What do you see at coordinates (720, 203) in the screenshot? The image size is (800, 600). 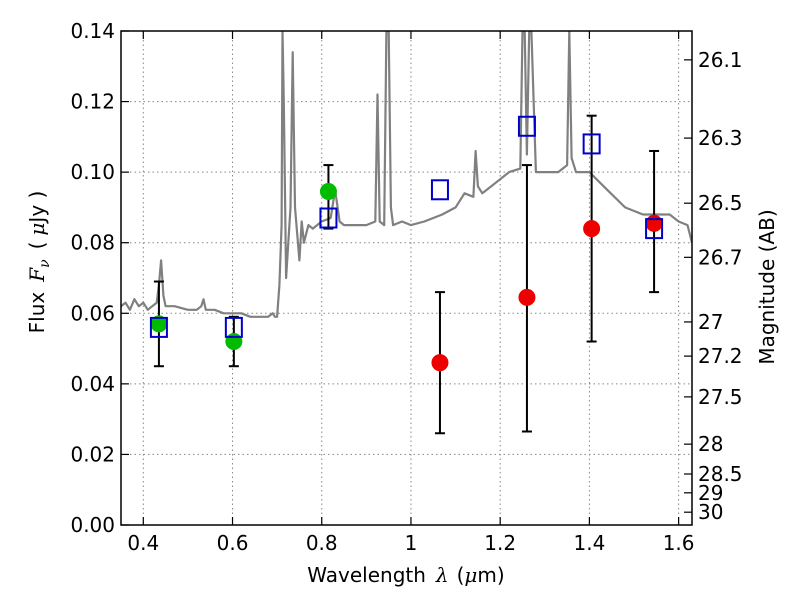 I see `y2-tick-label: 26.5` at bounding box center [720, 203].